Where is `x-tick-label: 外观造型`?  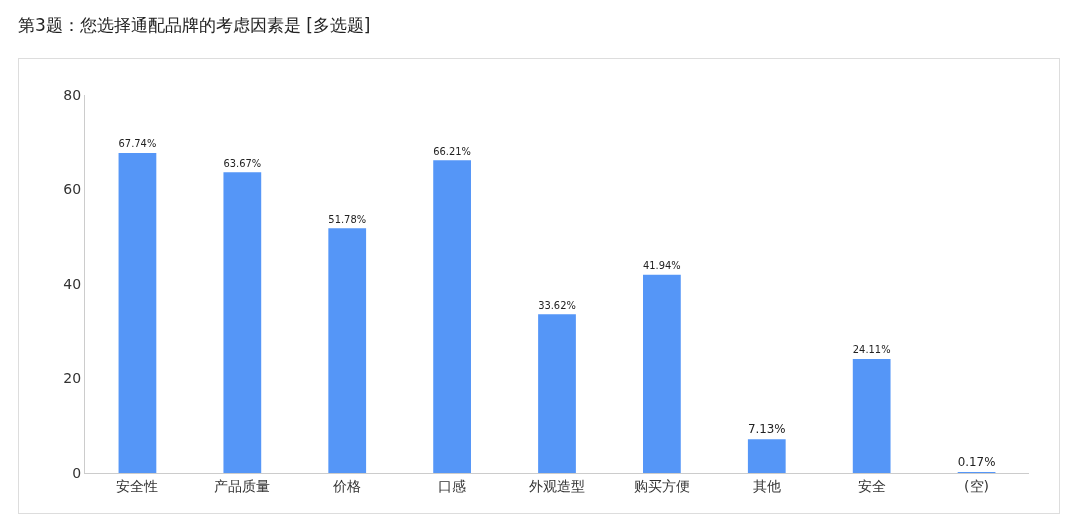
x-tick-label: 外观造型 is located at coordinates (557, 485).